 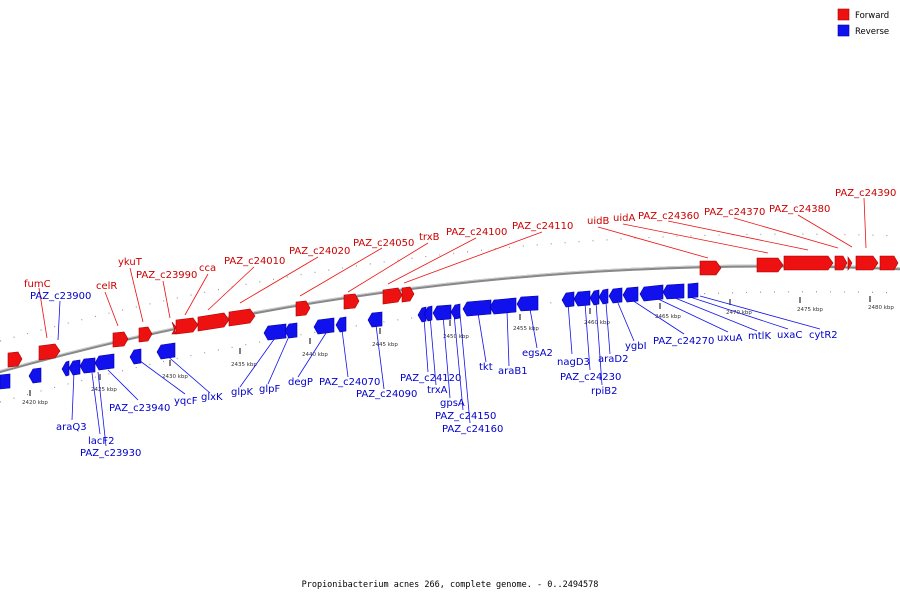 I want to click on gene-label-forward: PAZ_c24110, so click(x=542, y=226).